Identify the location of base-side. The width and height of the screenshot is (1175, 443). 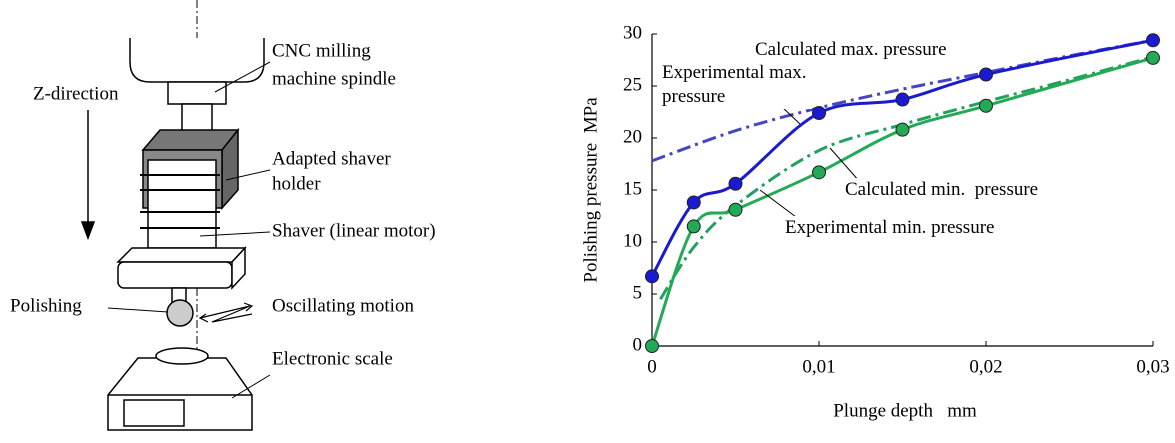
(238, 268).